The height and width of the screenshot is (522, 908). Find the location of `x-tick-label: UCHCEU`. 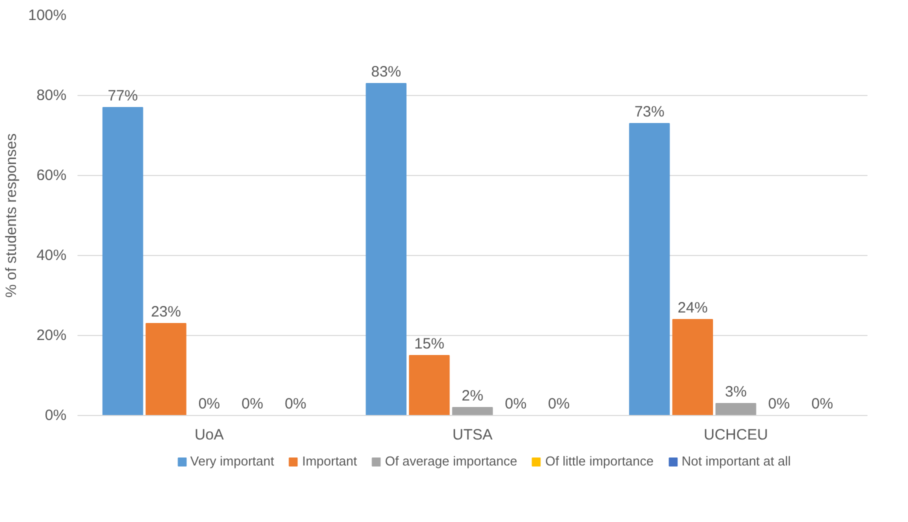

x-tick-label: UCHCEU is located at coordinates (736, 435).